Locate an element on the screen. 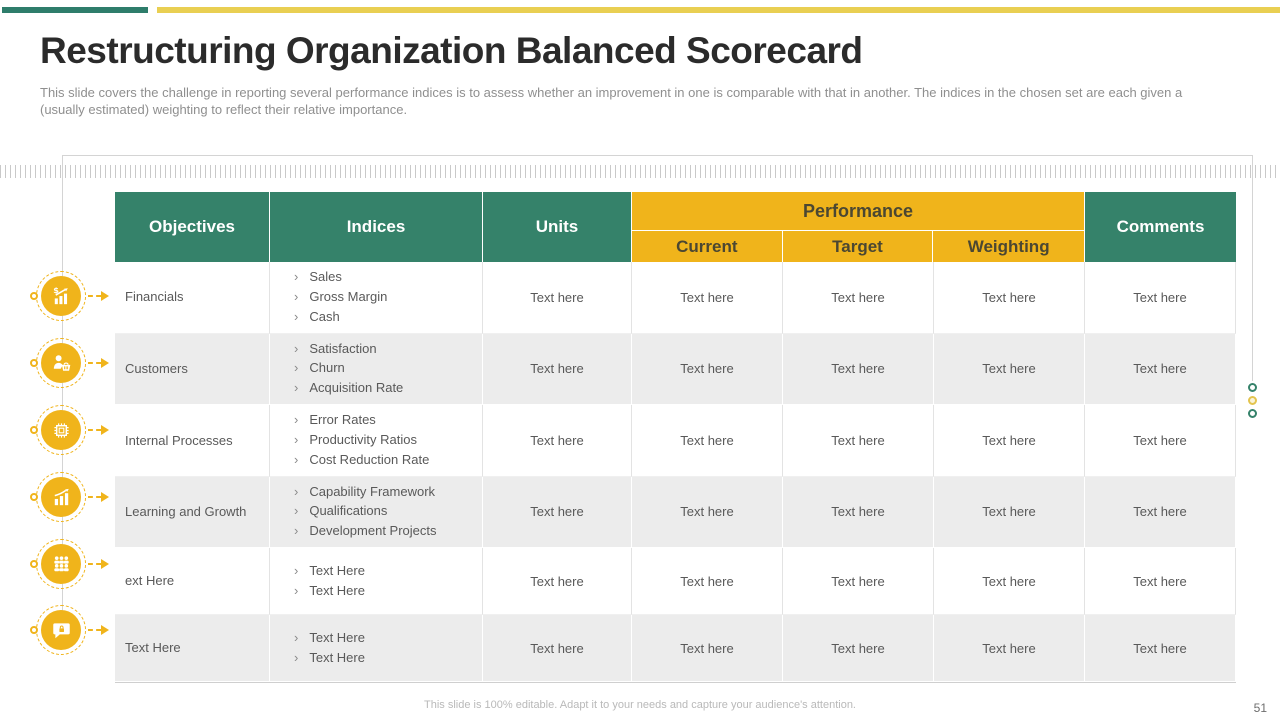 This screenshot has width=1280, height=720. indices-cell: › Sales › Gross Margin › Cash is located at coordinates (376, 298).